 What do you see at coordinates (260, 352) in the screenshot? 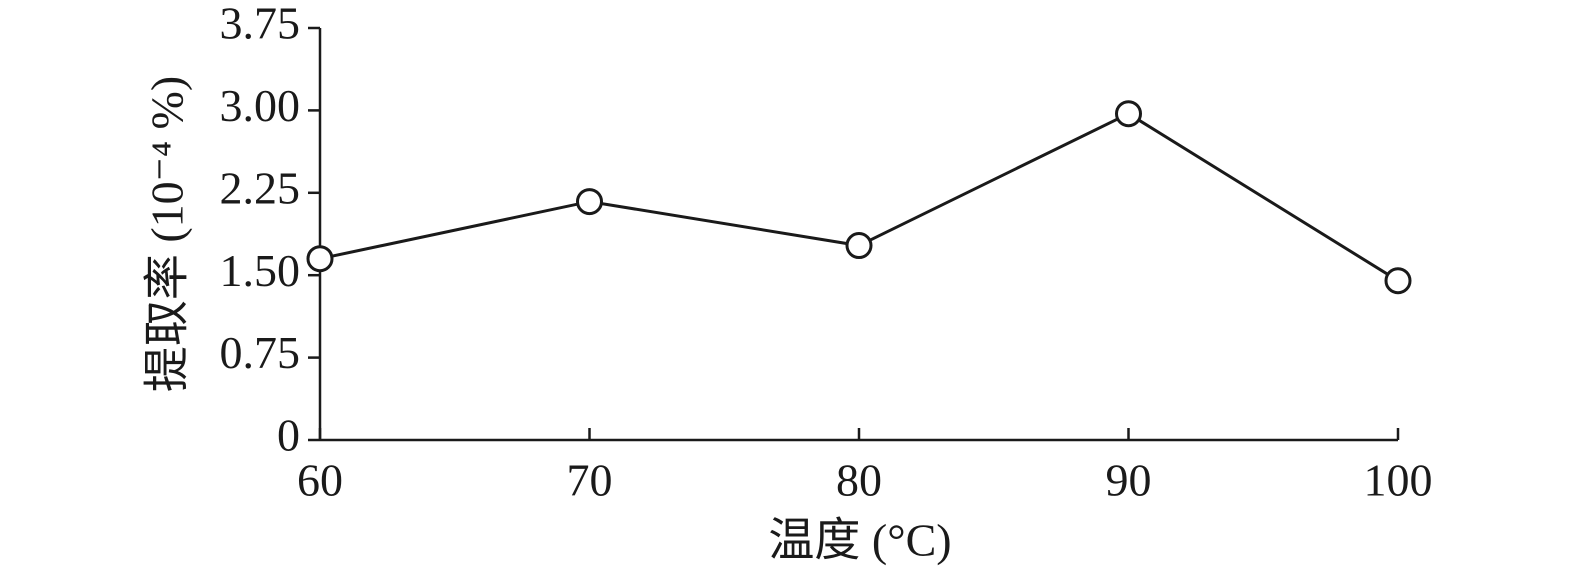
I see `y-tick-label: 0.75` at bounding box center [260, 352].